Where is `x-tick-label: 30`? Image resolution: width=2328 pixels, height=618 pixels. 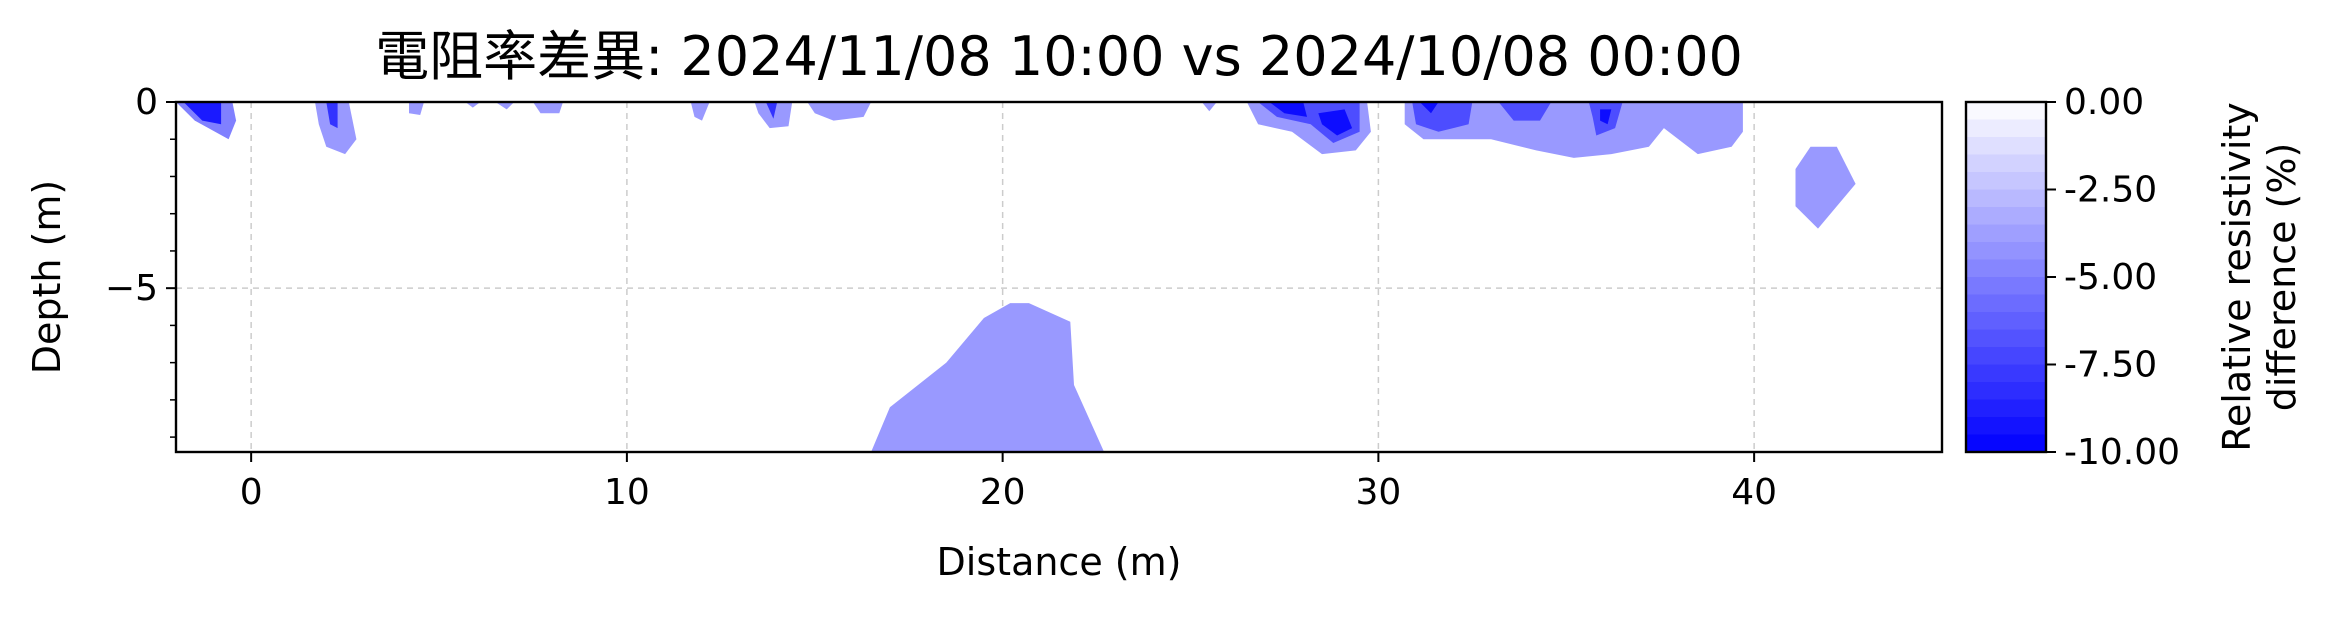 x-tick-label: 30 is located at coordinates (1378, 492).